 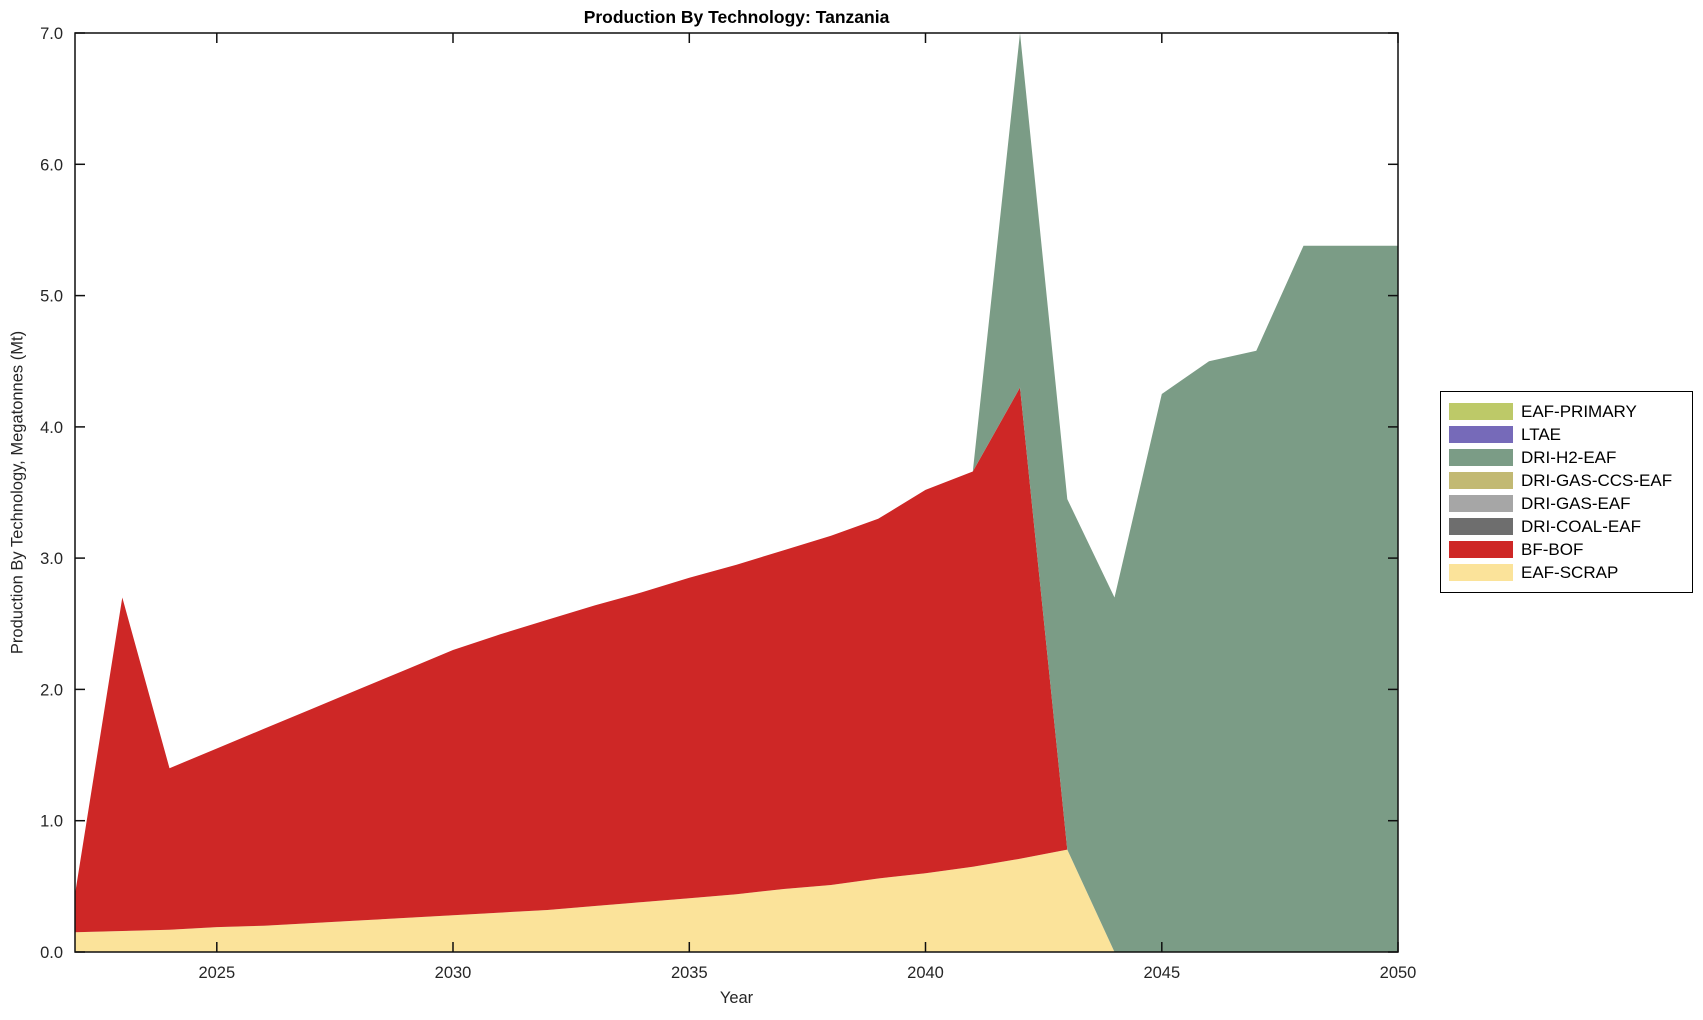 What do you see at coordinates (51, 34) in the screenshot?
I see `y-tick-label: 7.0` at bounding box center [51, 34].